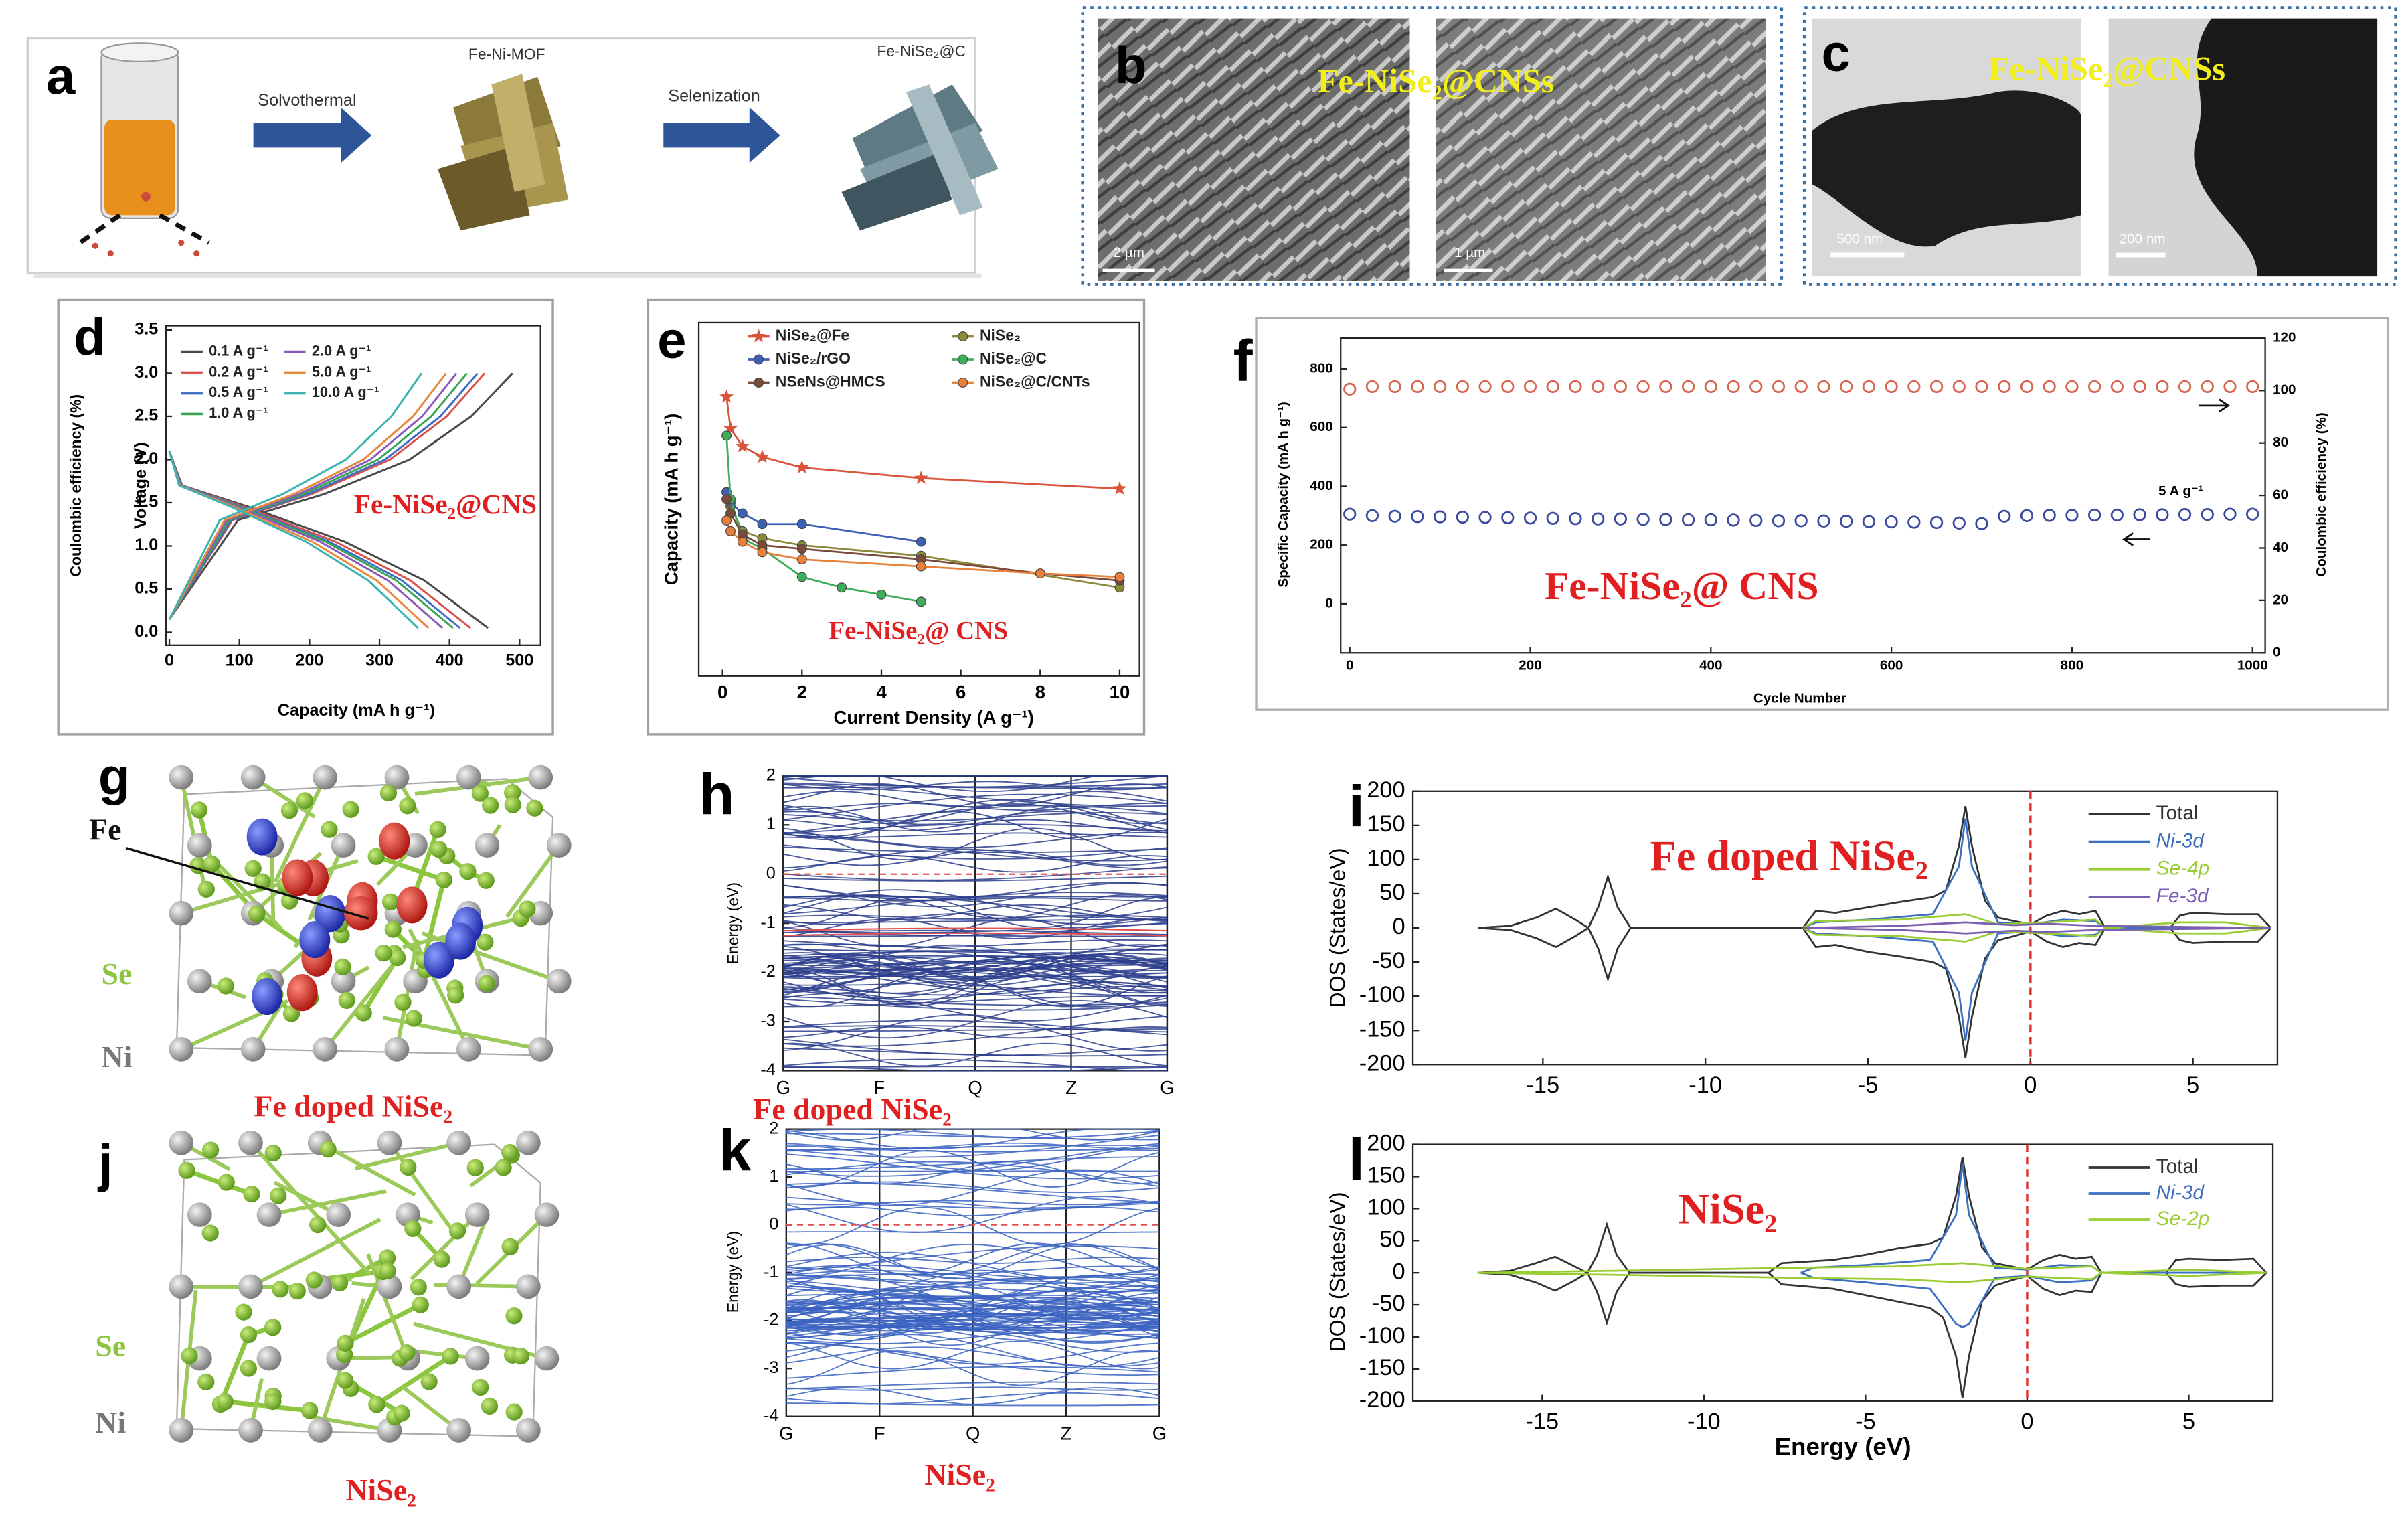  What do you see at coordinates (506, 54) in the screenshot?
I see `product-label: Fe-Ni-MOF` at bounding box center [506, 54].